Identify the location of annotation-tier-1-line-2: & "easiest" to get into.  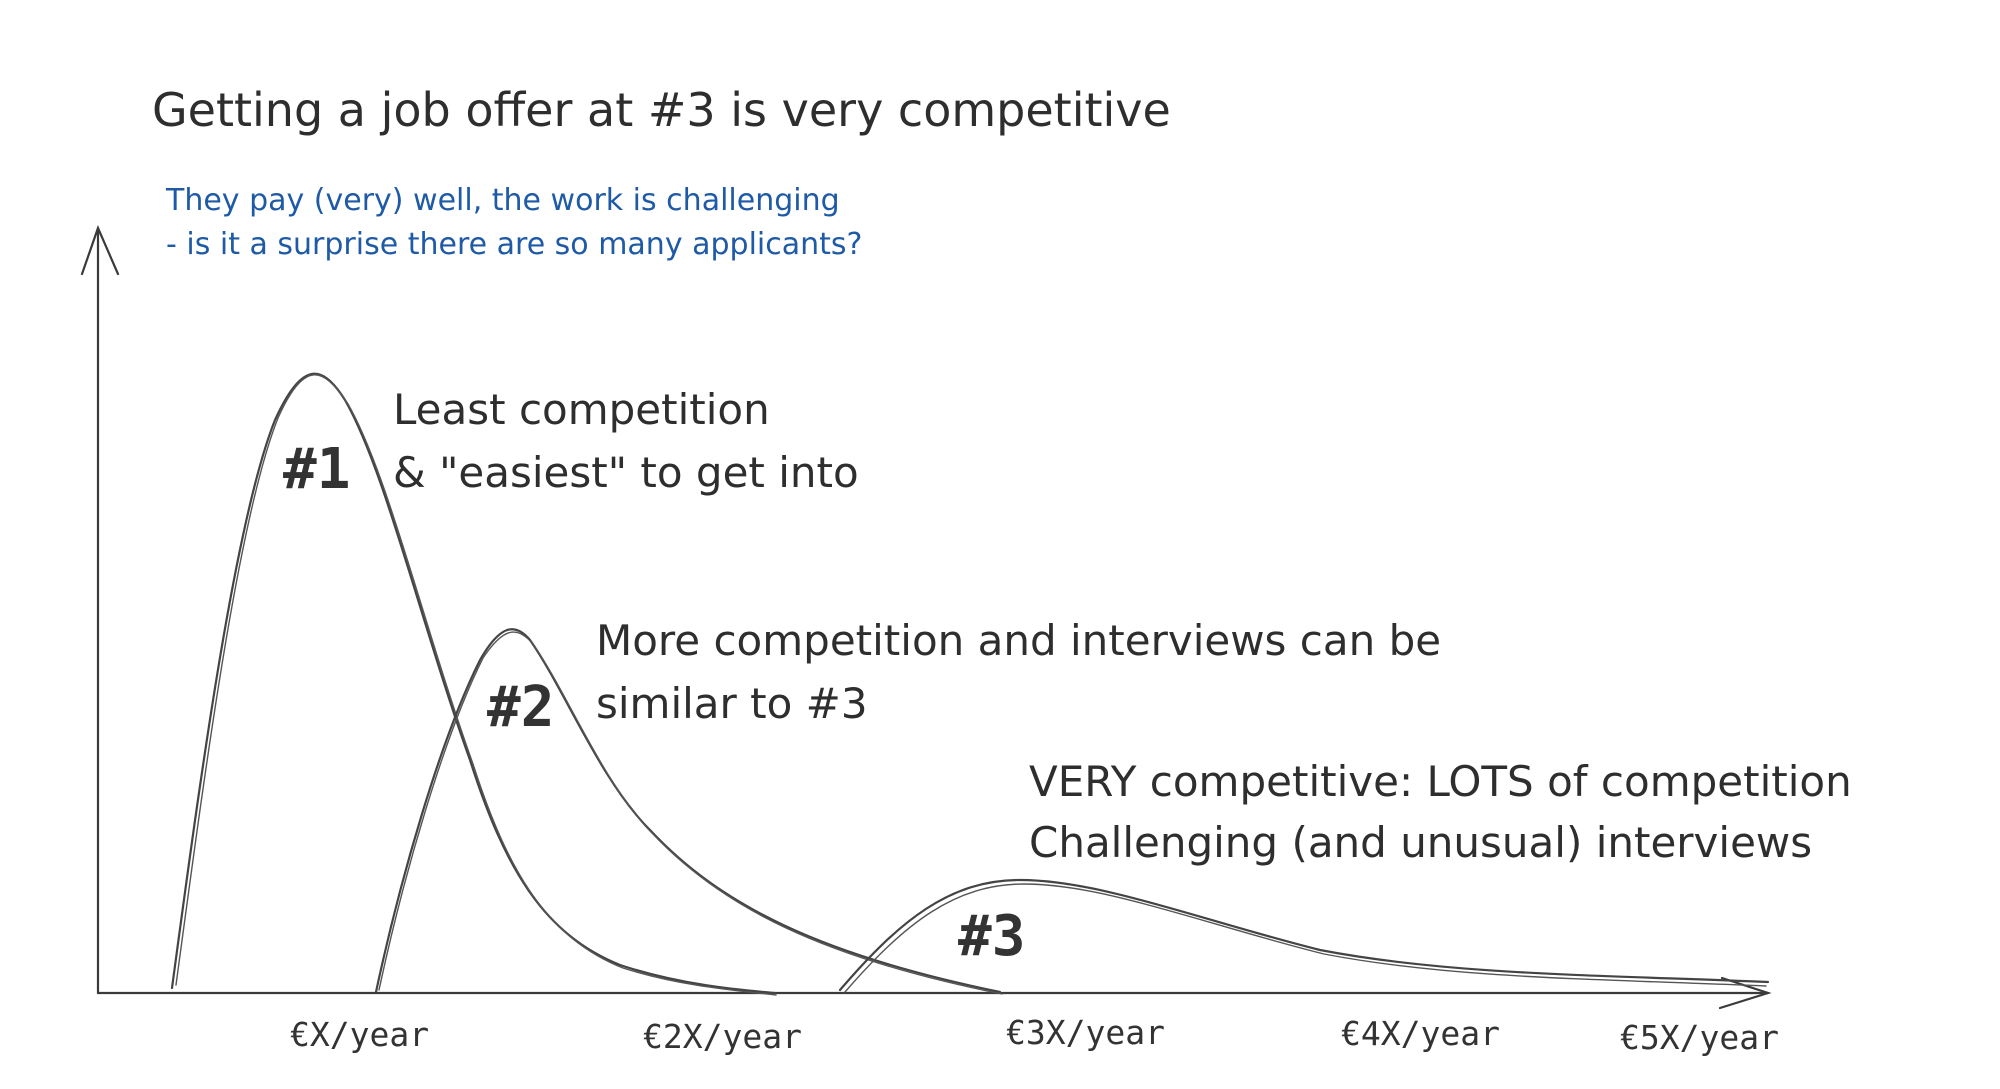
(626, 472).